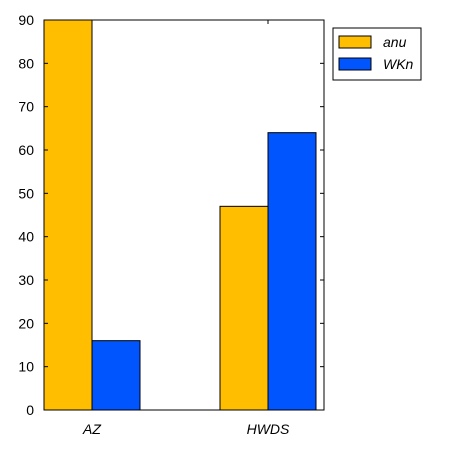  I want to click on x-tick-label-AZ: AZ, so click(91, 429).